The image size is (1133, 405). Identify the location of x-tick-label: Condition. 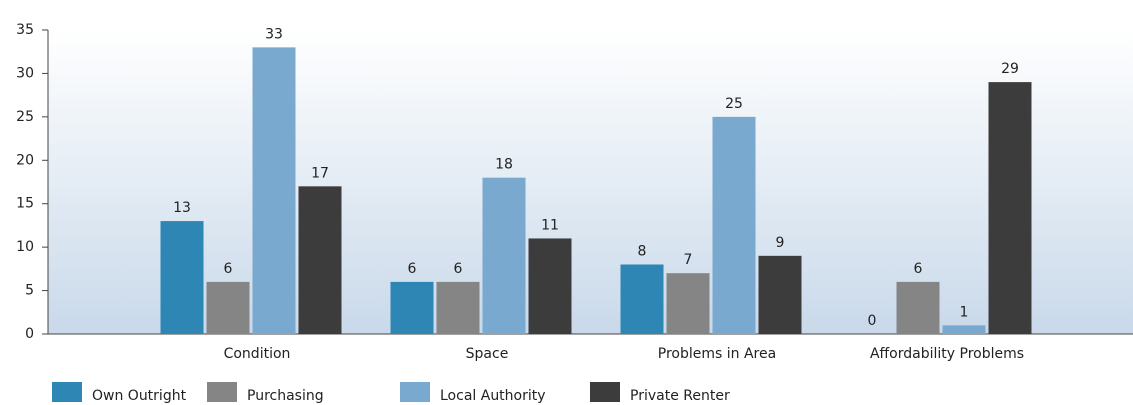
(257, 354).